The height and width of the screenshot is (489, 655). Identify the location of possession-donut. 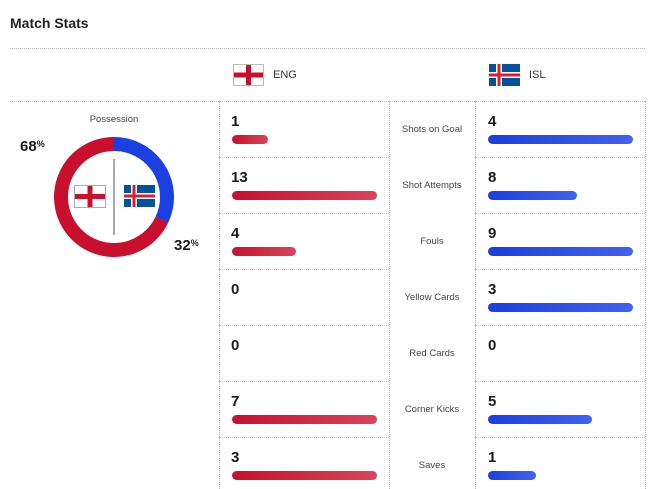
(114, 197).